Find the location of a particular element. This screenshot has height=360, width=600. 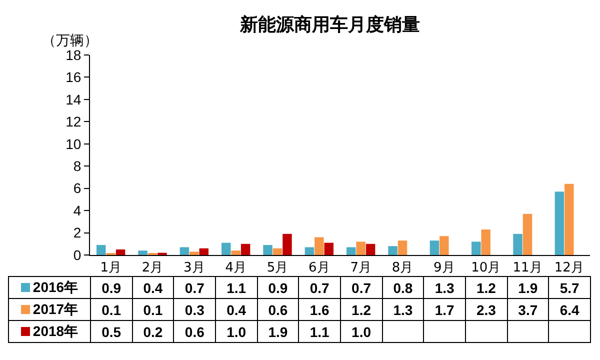

data-label: 0.8 is located at coordinates (403, 287).